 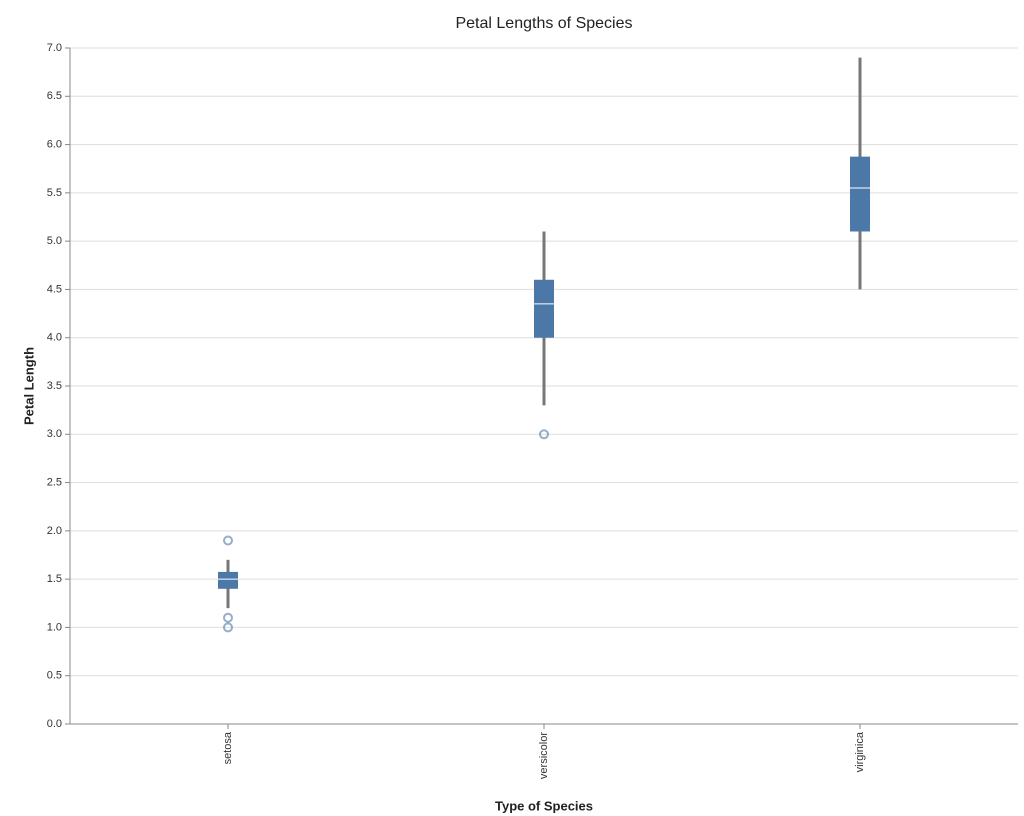 I want to click on x-axis-title: Type of Species, so click(x=544, y=805).